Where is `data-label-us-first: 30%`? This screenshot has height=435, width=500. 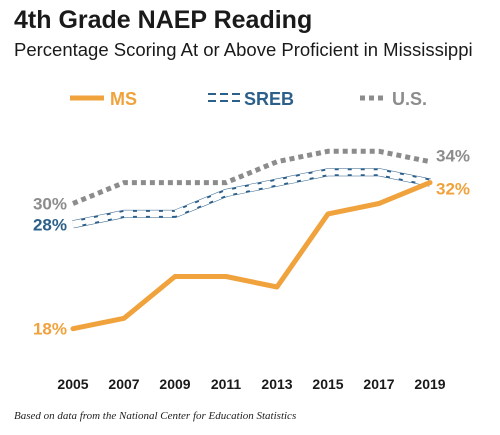 data-label-us-first: 30% is located at coordinates (50, 204).